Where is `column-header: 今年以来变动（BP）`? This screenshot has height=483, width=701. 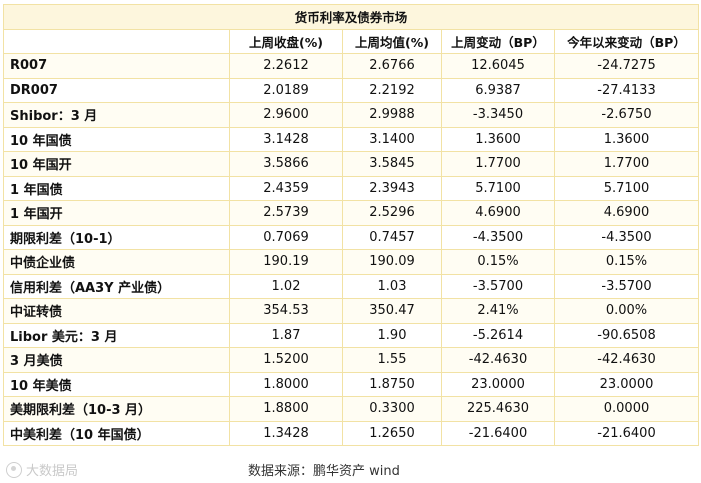
column-header: 今年以来变动（BP） is located at coordinates (626, 41).